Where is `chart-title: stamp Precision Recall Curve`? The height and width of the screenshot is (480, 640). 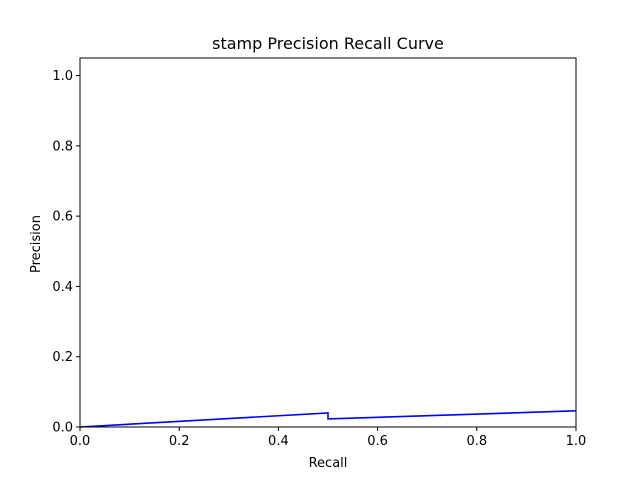
chart-title: stamp Precision Recall Curve is located at coordinates (328, 43).